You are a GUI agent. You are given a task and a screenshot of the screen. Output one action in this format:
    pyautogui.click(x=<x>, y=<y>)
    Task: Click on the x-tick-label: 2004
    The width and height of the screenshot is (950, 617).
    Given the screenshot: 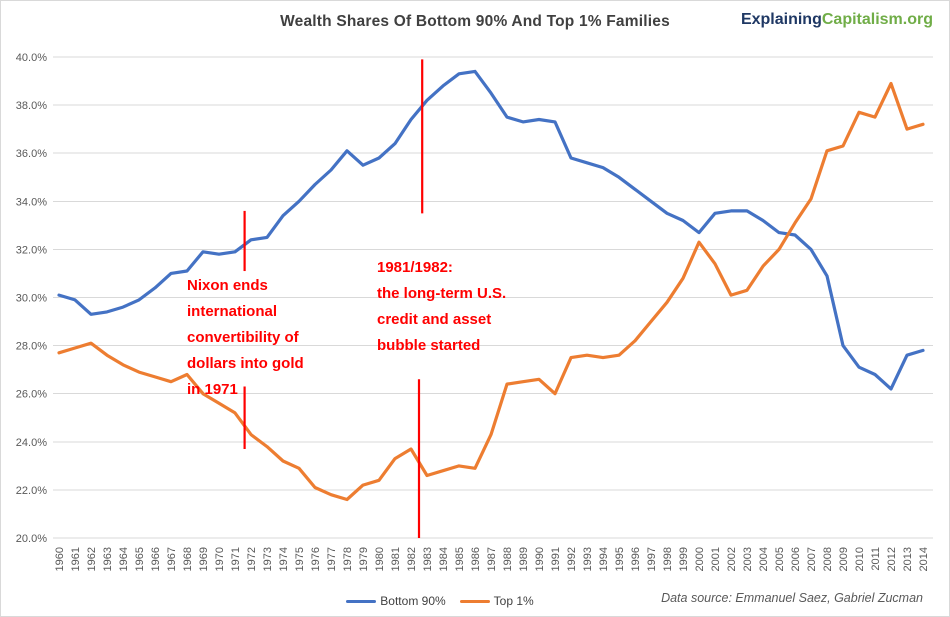 What is the action you would take?
    pyautogui.click(x=764, y=559)
    